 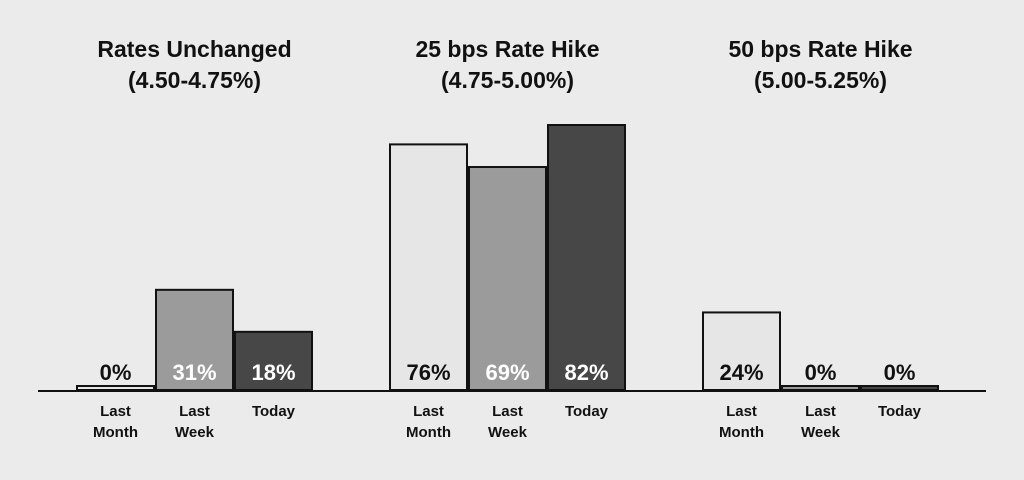 I want to click on data-label: 82%, so click(x=586, y=372).